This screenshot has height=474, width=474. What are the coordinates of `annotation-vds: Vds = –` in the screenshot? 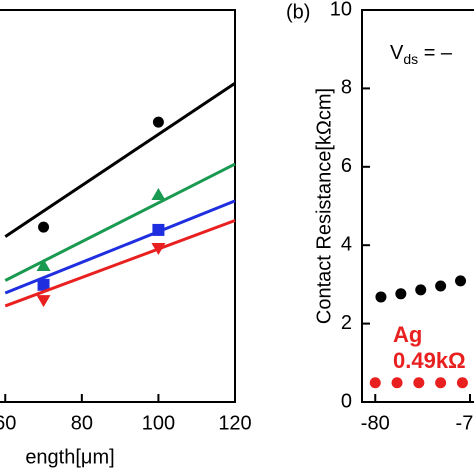 It's located at (421, 54).